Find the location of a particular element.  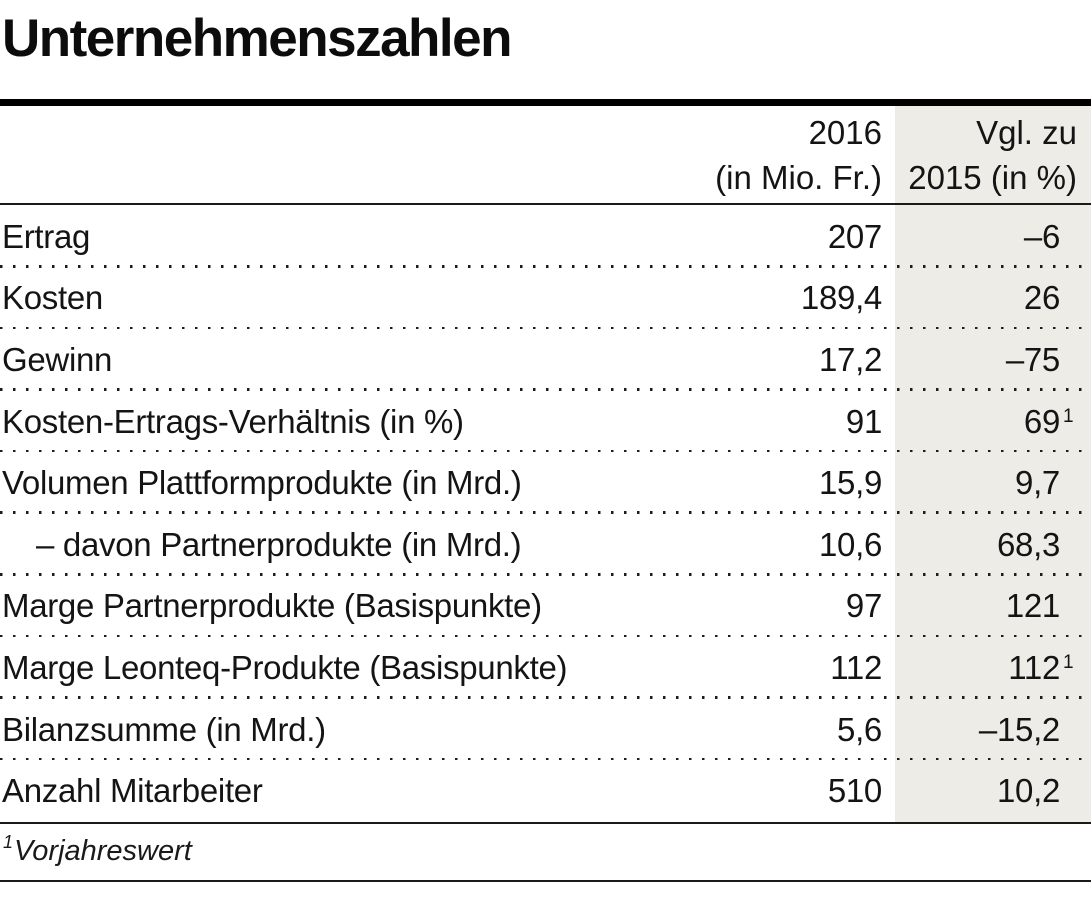

compare-value: 26 is located at coordinates (1041, 298).